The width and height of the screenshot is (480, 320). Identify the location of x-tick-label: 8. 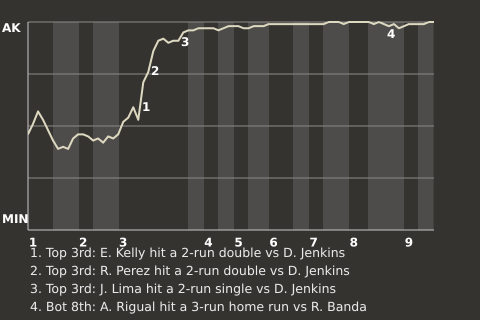
(354, 243).